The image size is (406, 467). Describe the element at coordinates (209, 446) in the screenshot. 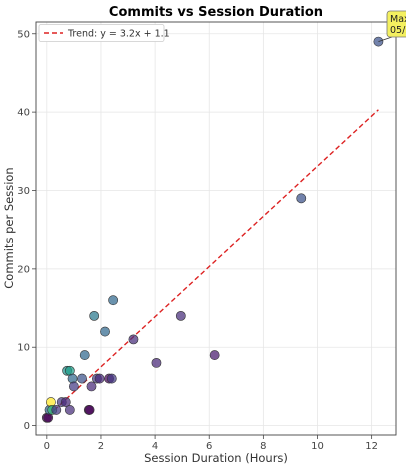

I see `x-tick-label: 6` at that location.